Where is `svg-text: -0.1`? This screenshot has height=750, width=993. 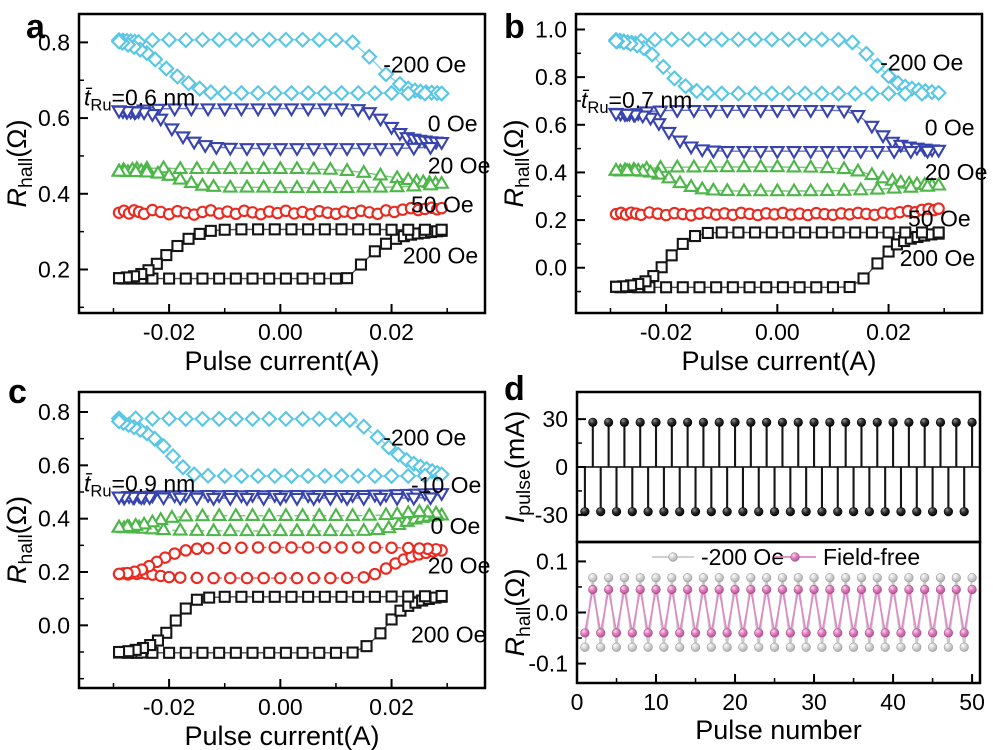 svg-text: -0.1 is located at coordinates (548, 664).